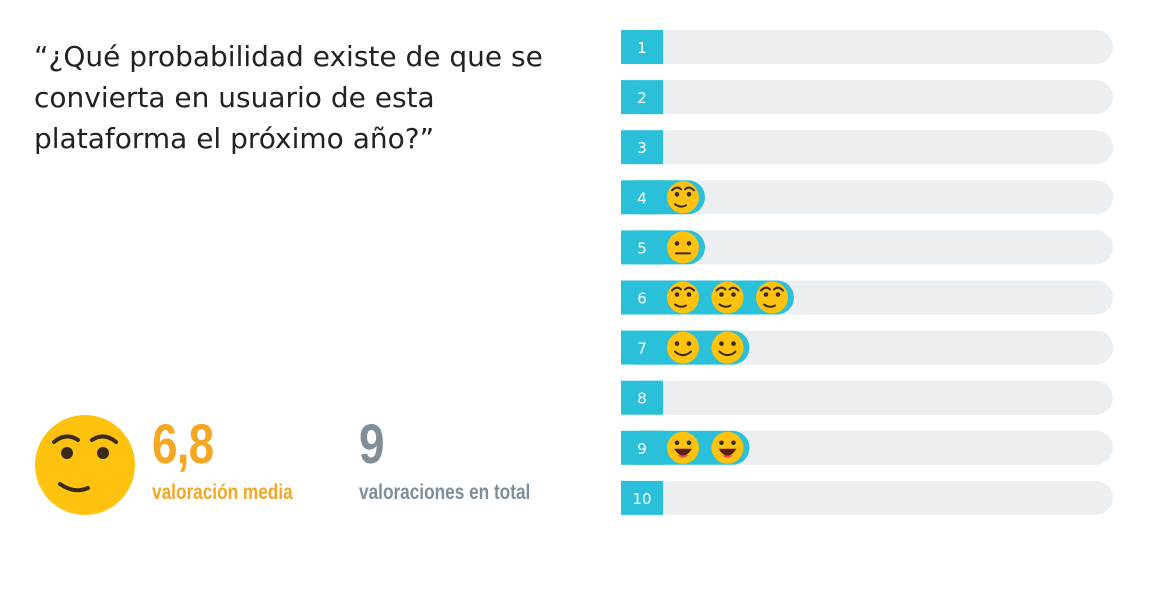 The height and width of the screenshot is (607, 1157). I want to click on rating-row: 4, so click(867, 197).